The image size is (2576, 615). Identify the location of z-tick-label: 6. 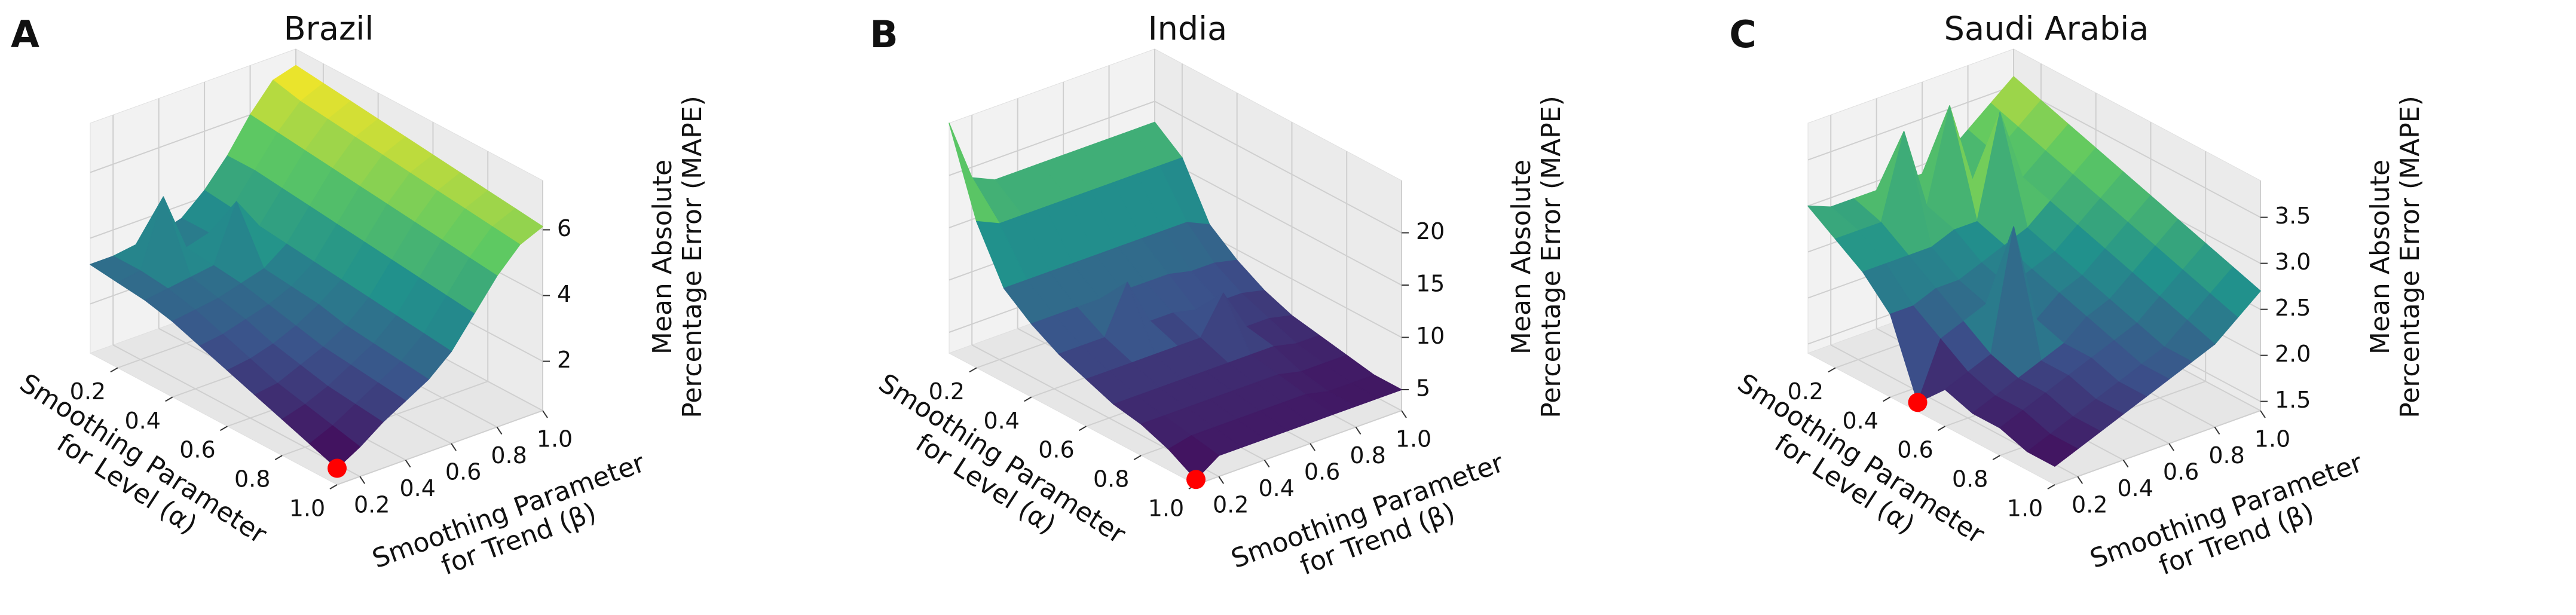
(564, 228).